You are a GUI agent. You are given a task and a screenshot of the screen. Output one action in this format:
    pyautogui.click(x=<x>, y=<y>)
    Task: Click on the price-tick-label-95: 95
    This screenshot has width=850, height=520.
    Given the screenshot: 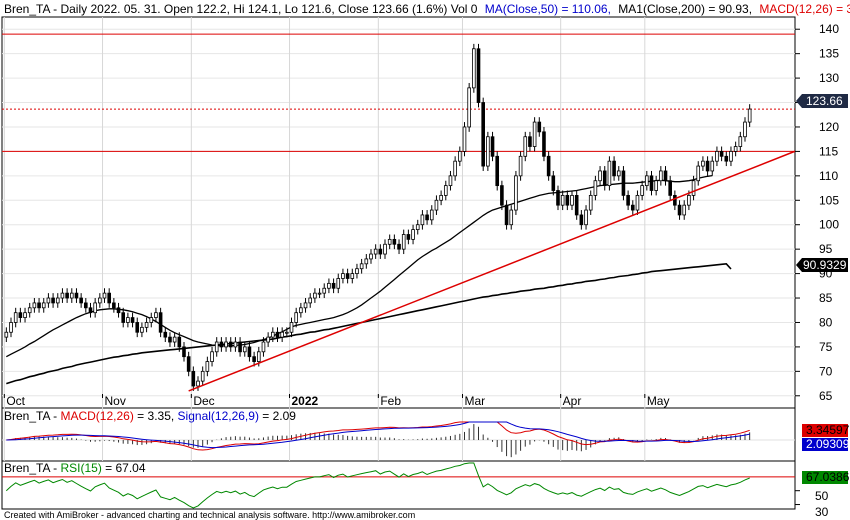 What is the action you would take?
    pyautogui.click(x=826, y=249)
    